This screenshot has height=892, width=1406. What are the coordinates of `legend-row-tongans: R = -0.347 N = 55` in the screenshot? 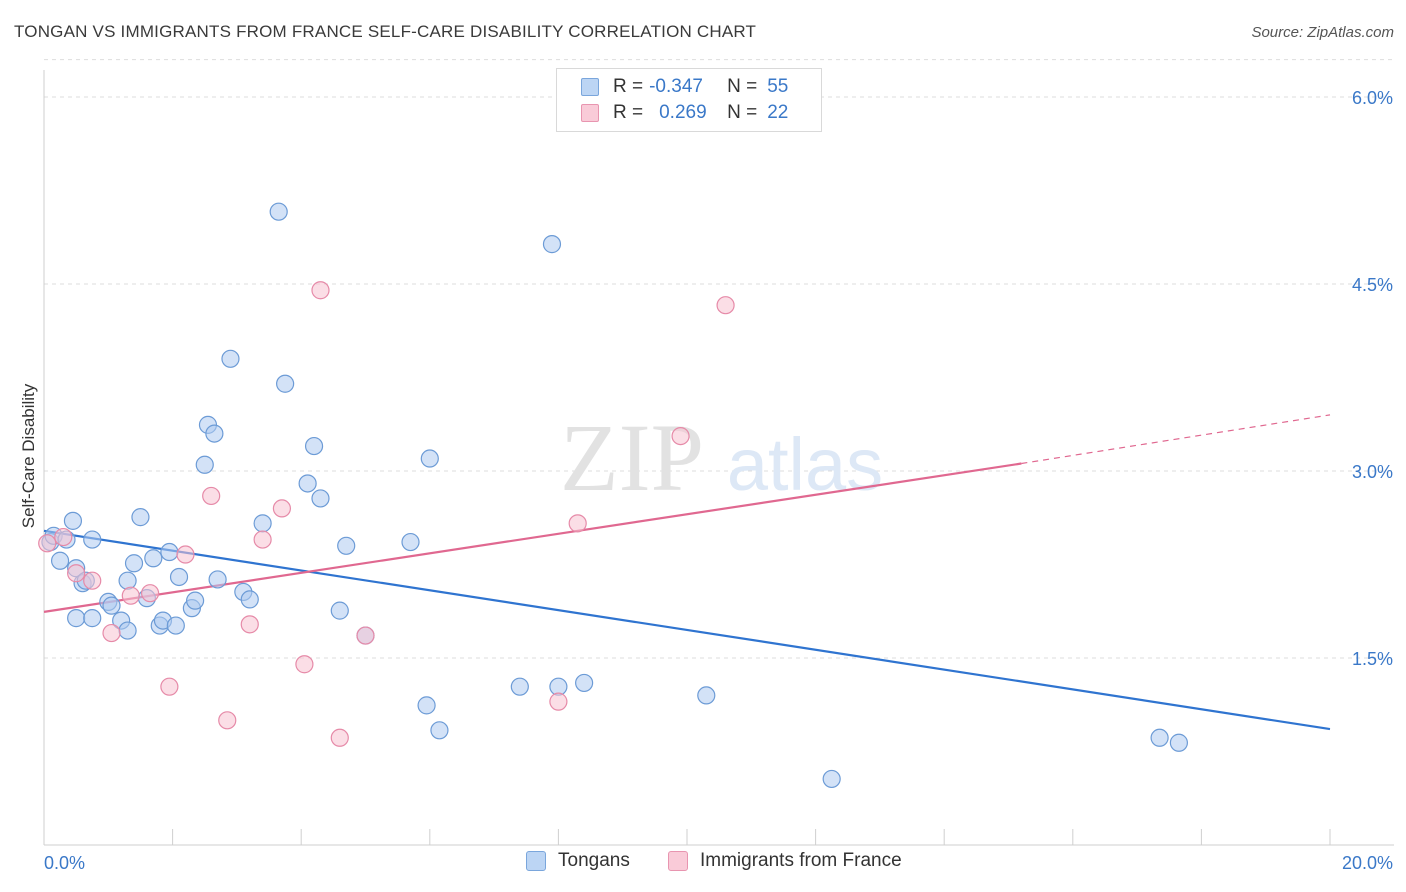 It's located at (684, 87).